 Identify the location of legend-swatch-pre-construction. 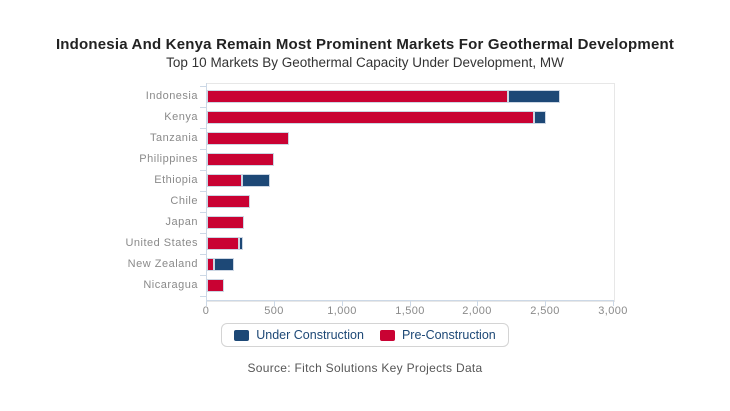
(387, 335).